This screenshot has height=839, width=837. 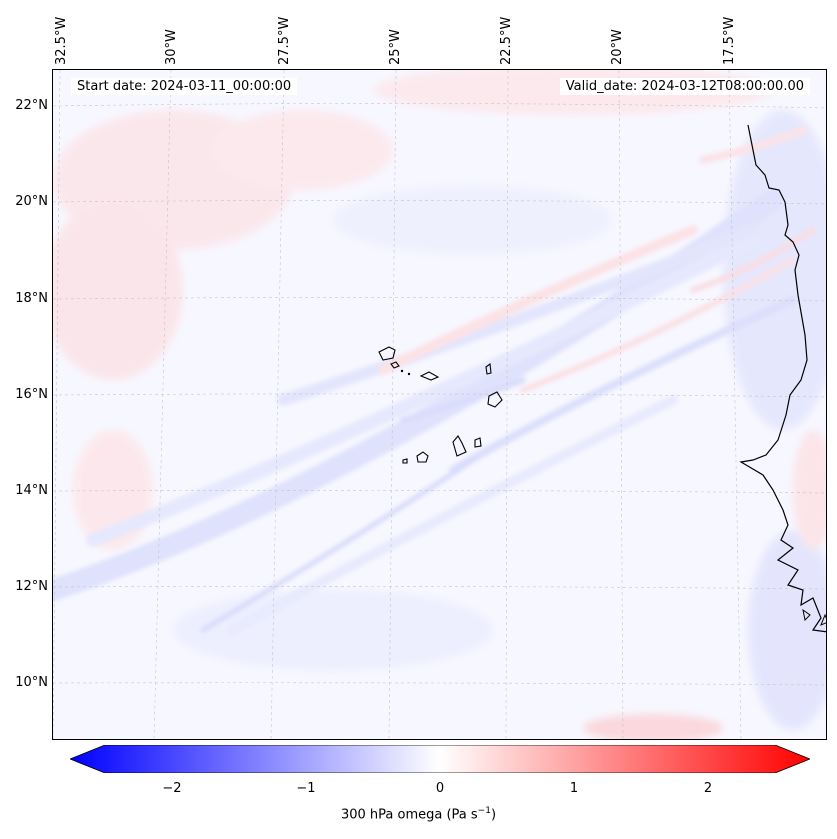 I want to click on lat-label: 22°N, so click(x=31, y=105).